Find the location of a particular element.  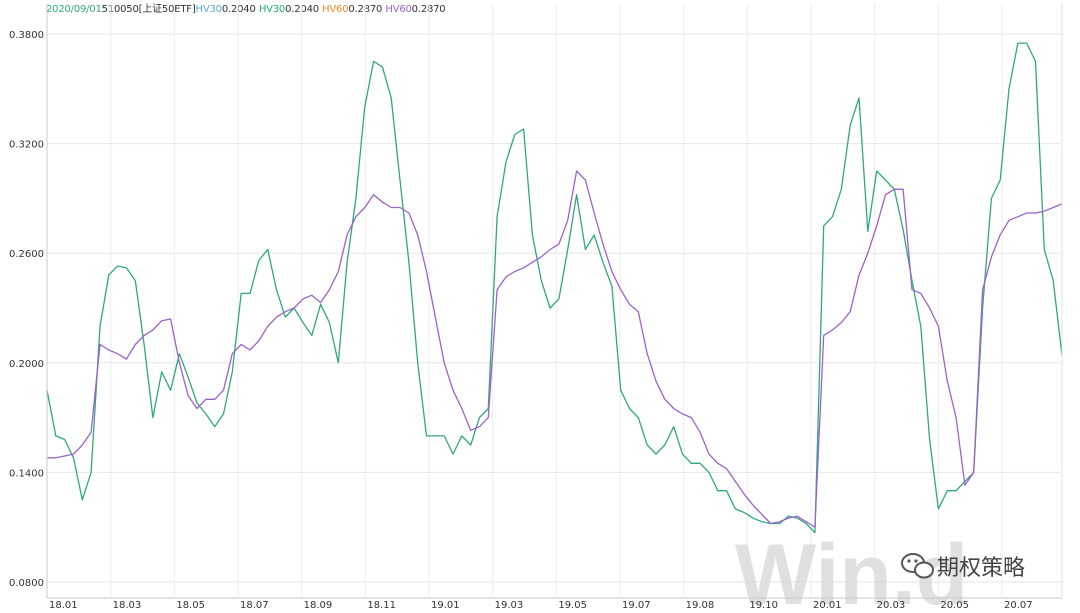

x-tick-label: 19.10 is located at coordinates (763, 605).